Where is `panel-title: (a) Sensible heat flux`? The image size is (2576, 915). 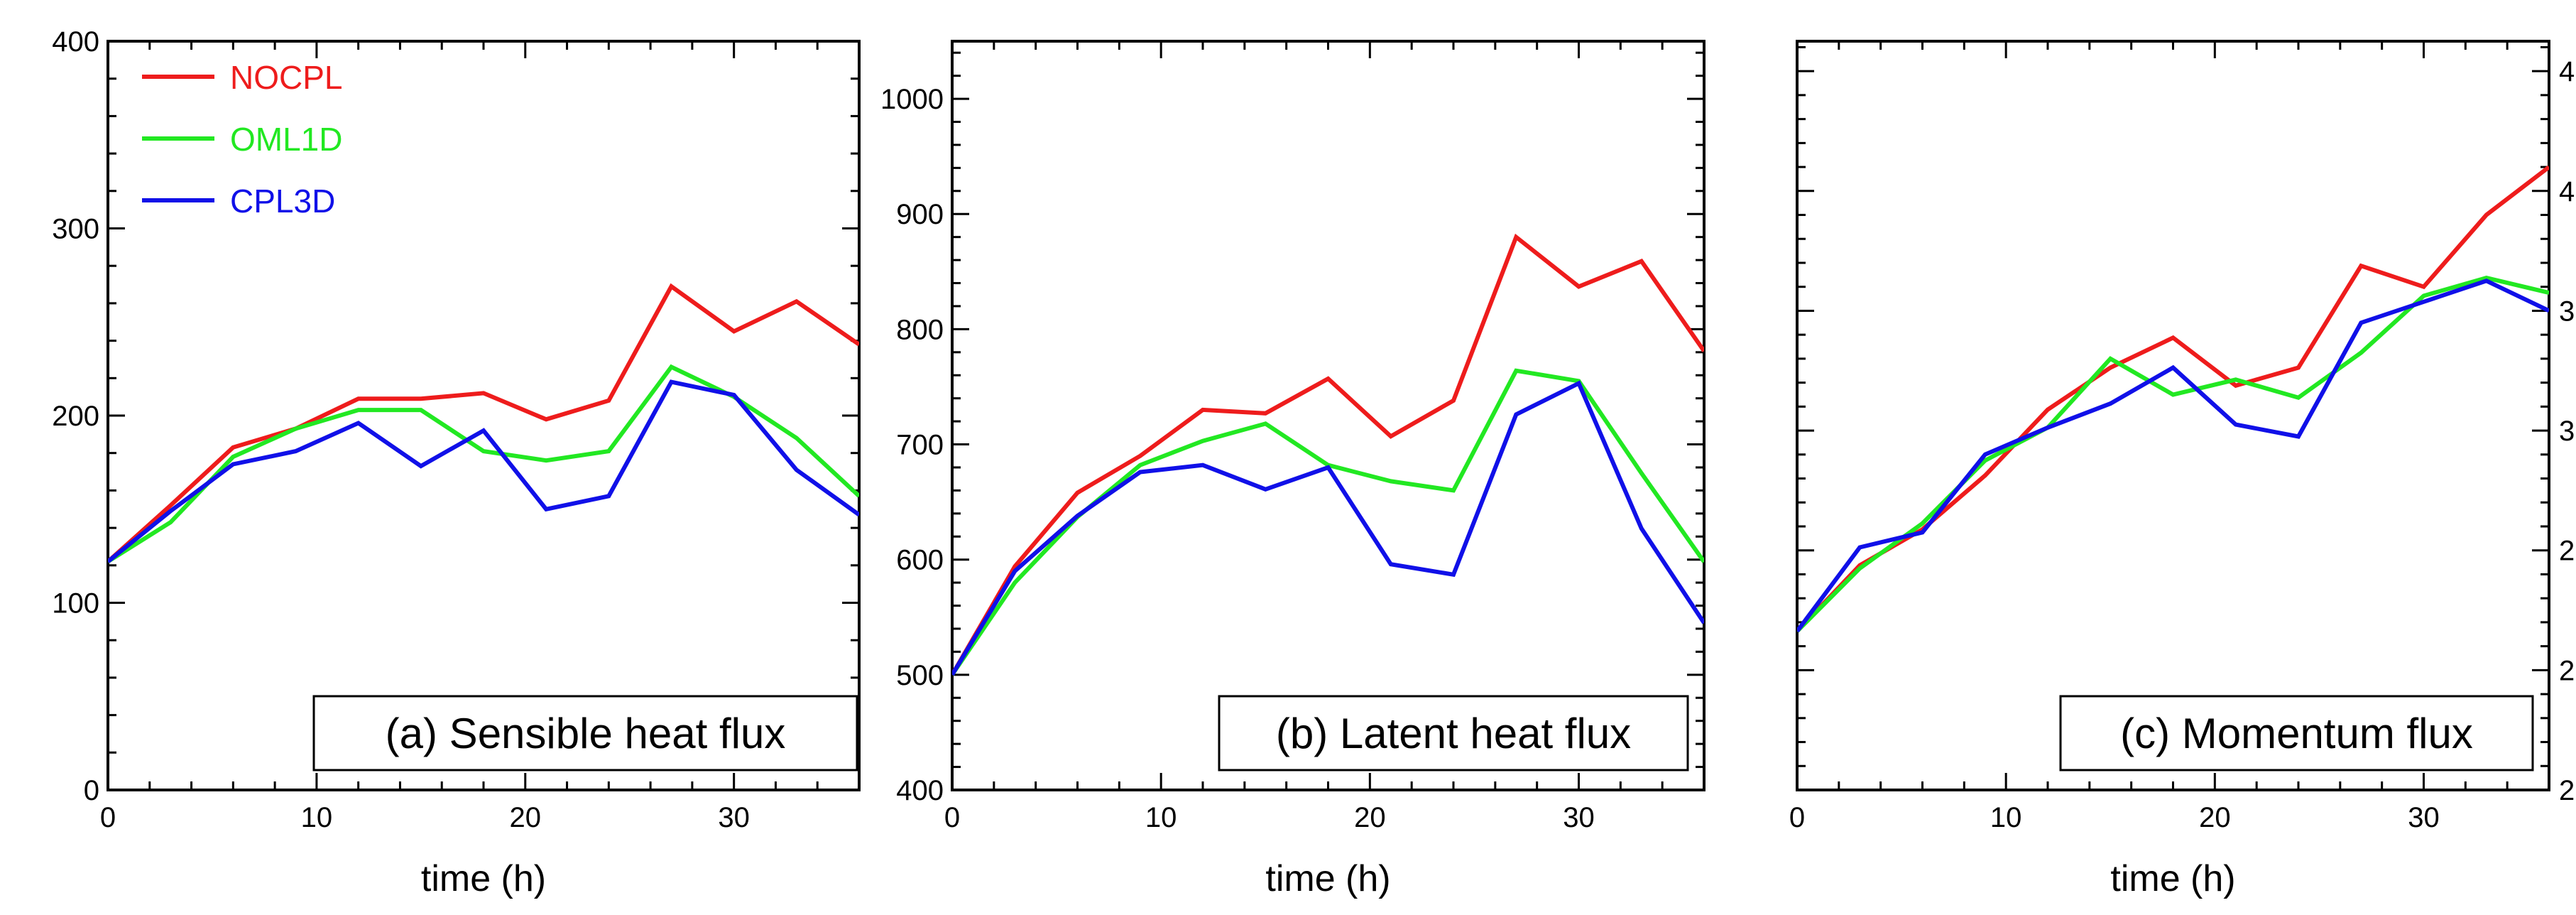 panel-title: (a) Sensible heat flux is located at coordinates (586, 733).